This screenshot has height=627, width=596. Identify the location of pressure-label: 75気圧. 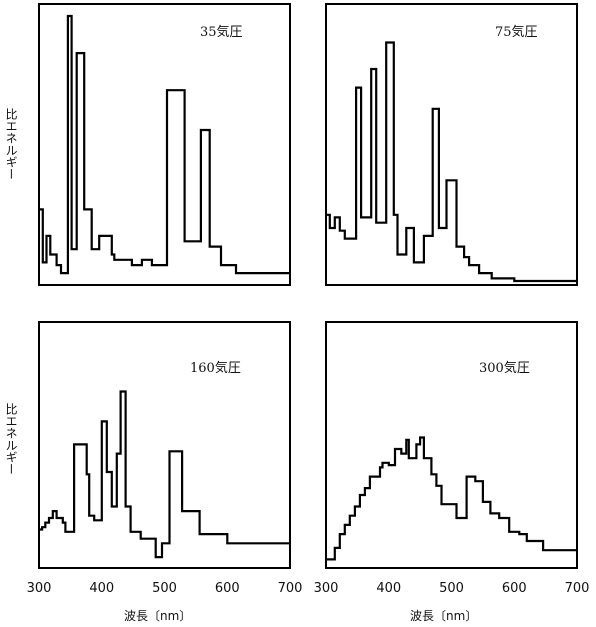
(516, 32).